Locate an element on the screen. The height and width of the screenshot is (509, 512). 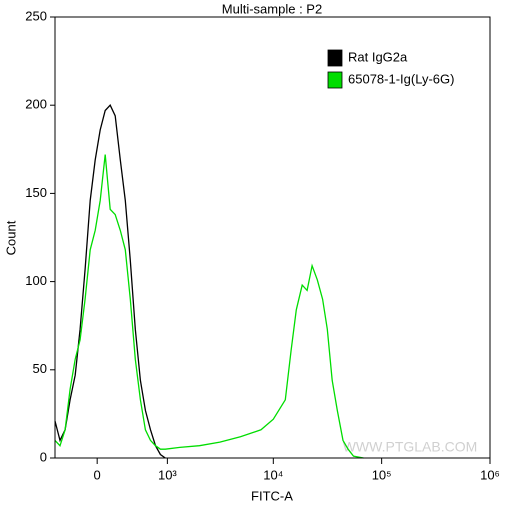
x-tick-label: 10⁵ is located at coordinates (382, 474).